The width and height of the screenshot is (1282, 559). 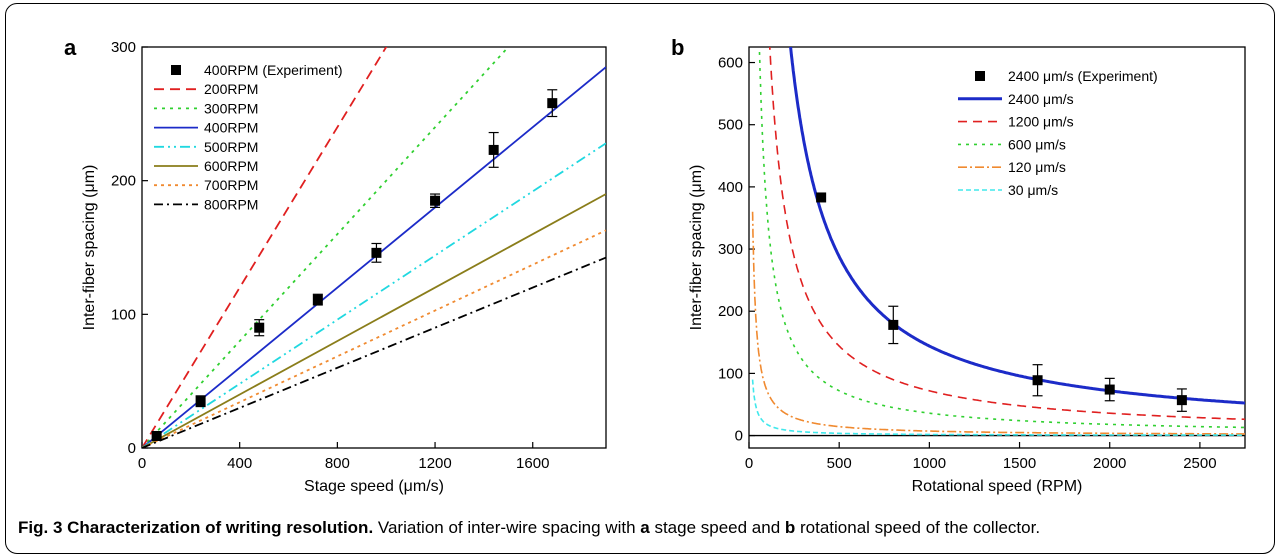 I want to click on panel-label: b, so click(x=677, y=47).